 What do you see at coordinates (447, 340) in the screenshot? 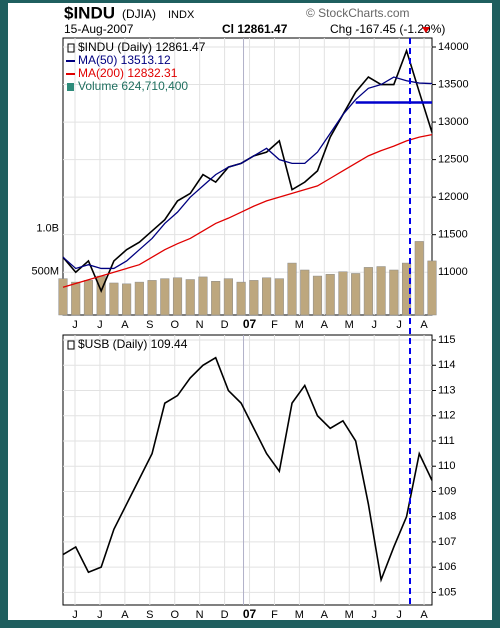
I see `y-tick-label: 115` at bounding box center [447, 340].